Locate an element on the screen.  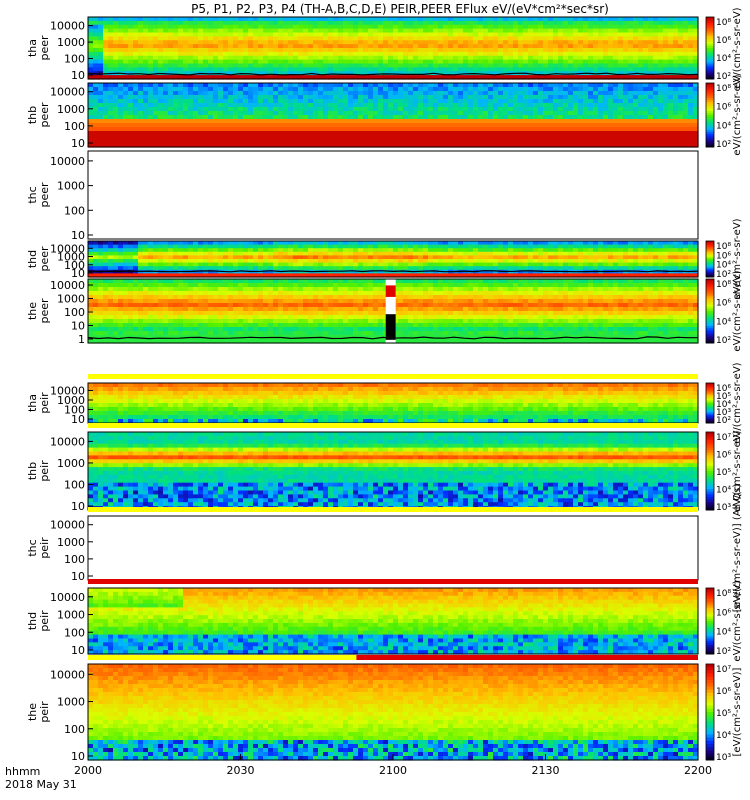
spectrogram-the-peer is located at coordinates (393, 311).